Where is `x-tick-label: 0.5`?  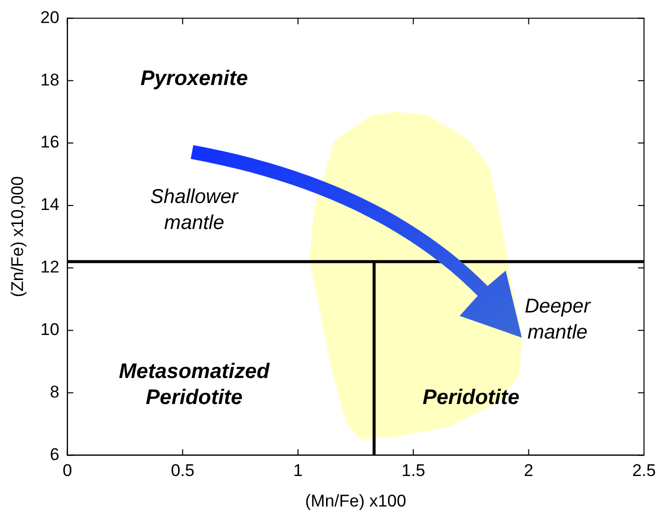
x-tick-label: 0.5 is located at coordinates (182, 470).